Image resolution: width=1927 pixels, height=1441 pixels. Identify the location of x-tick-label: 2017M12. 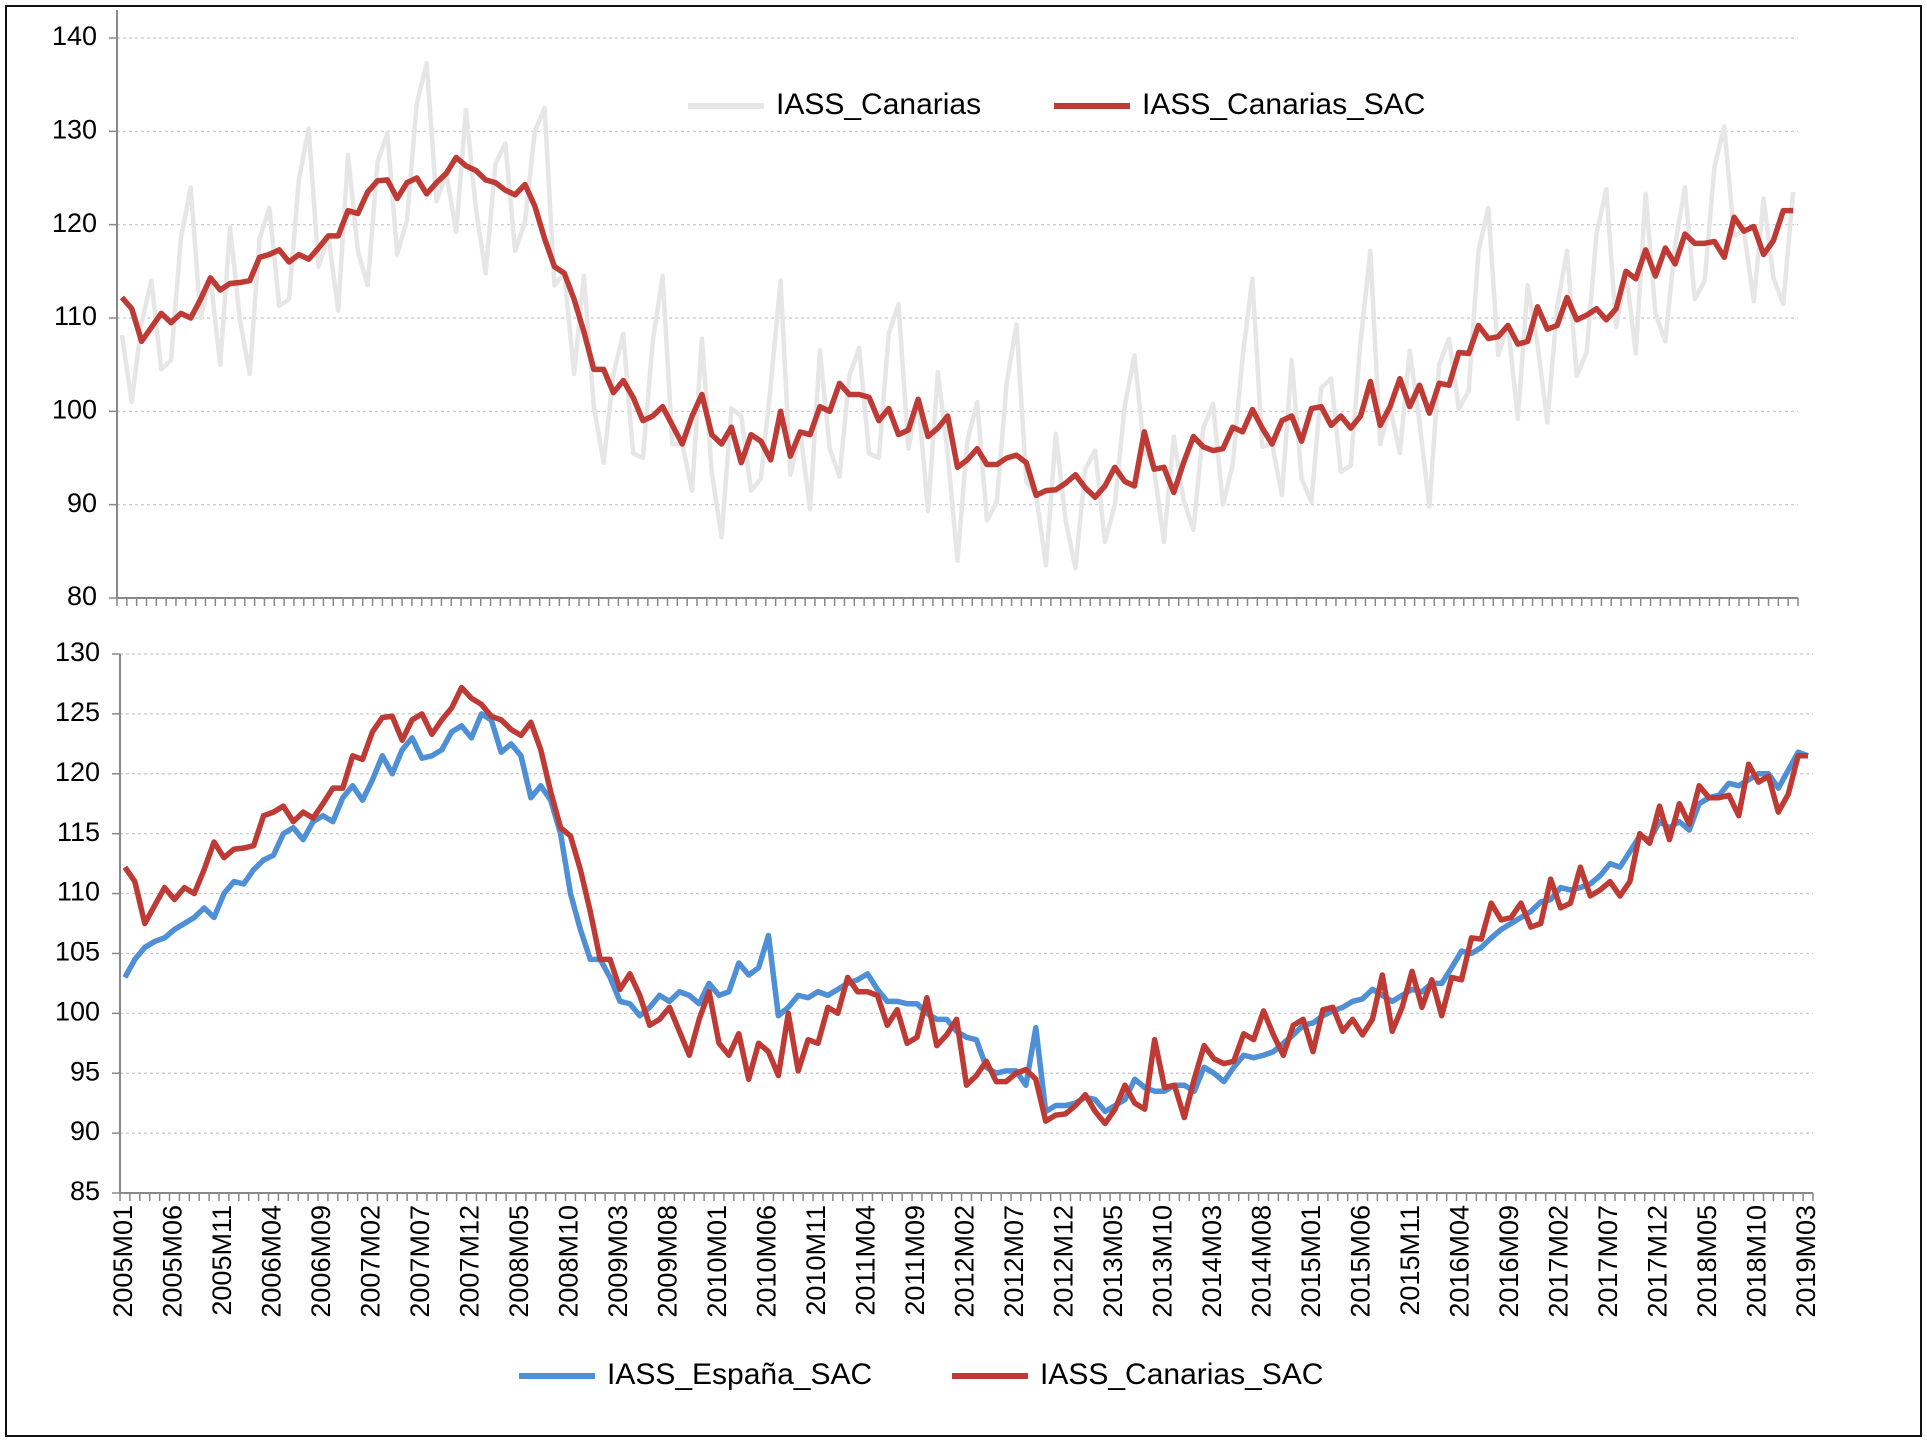
(1658, 1261).